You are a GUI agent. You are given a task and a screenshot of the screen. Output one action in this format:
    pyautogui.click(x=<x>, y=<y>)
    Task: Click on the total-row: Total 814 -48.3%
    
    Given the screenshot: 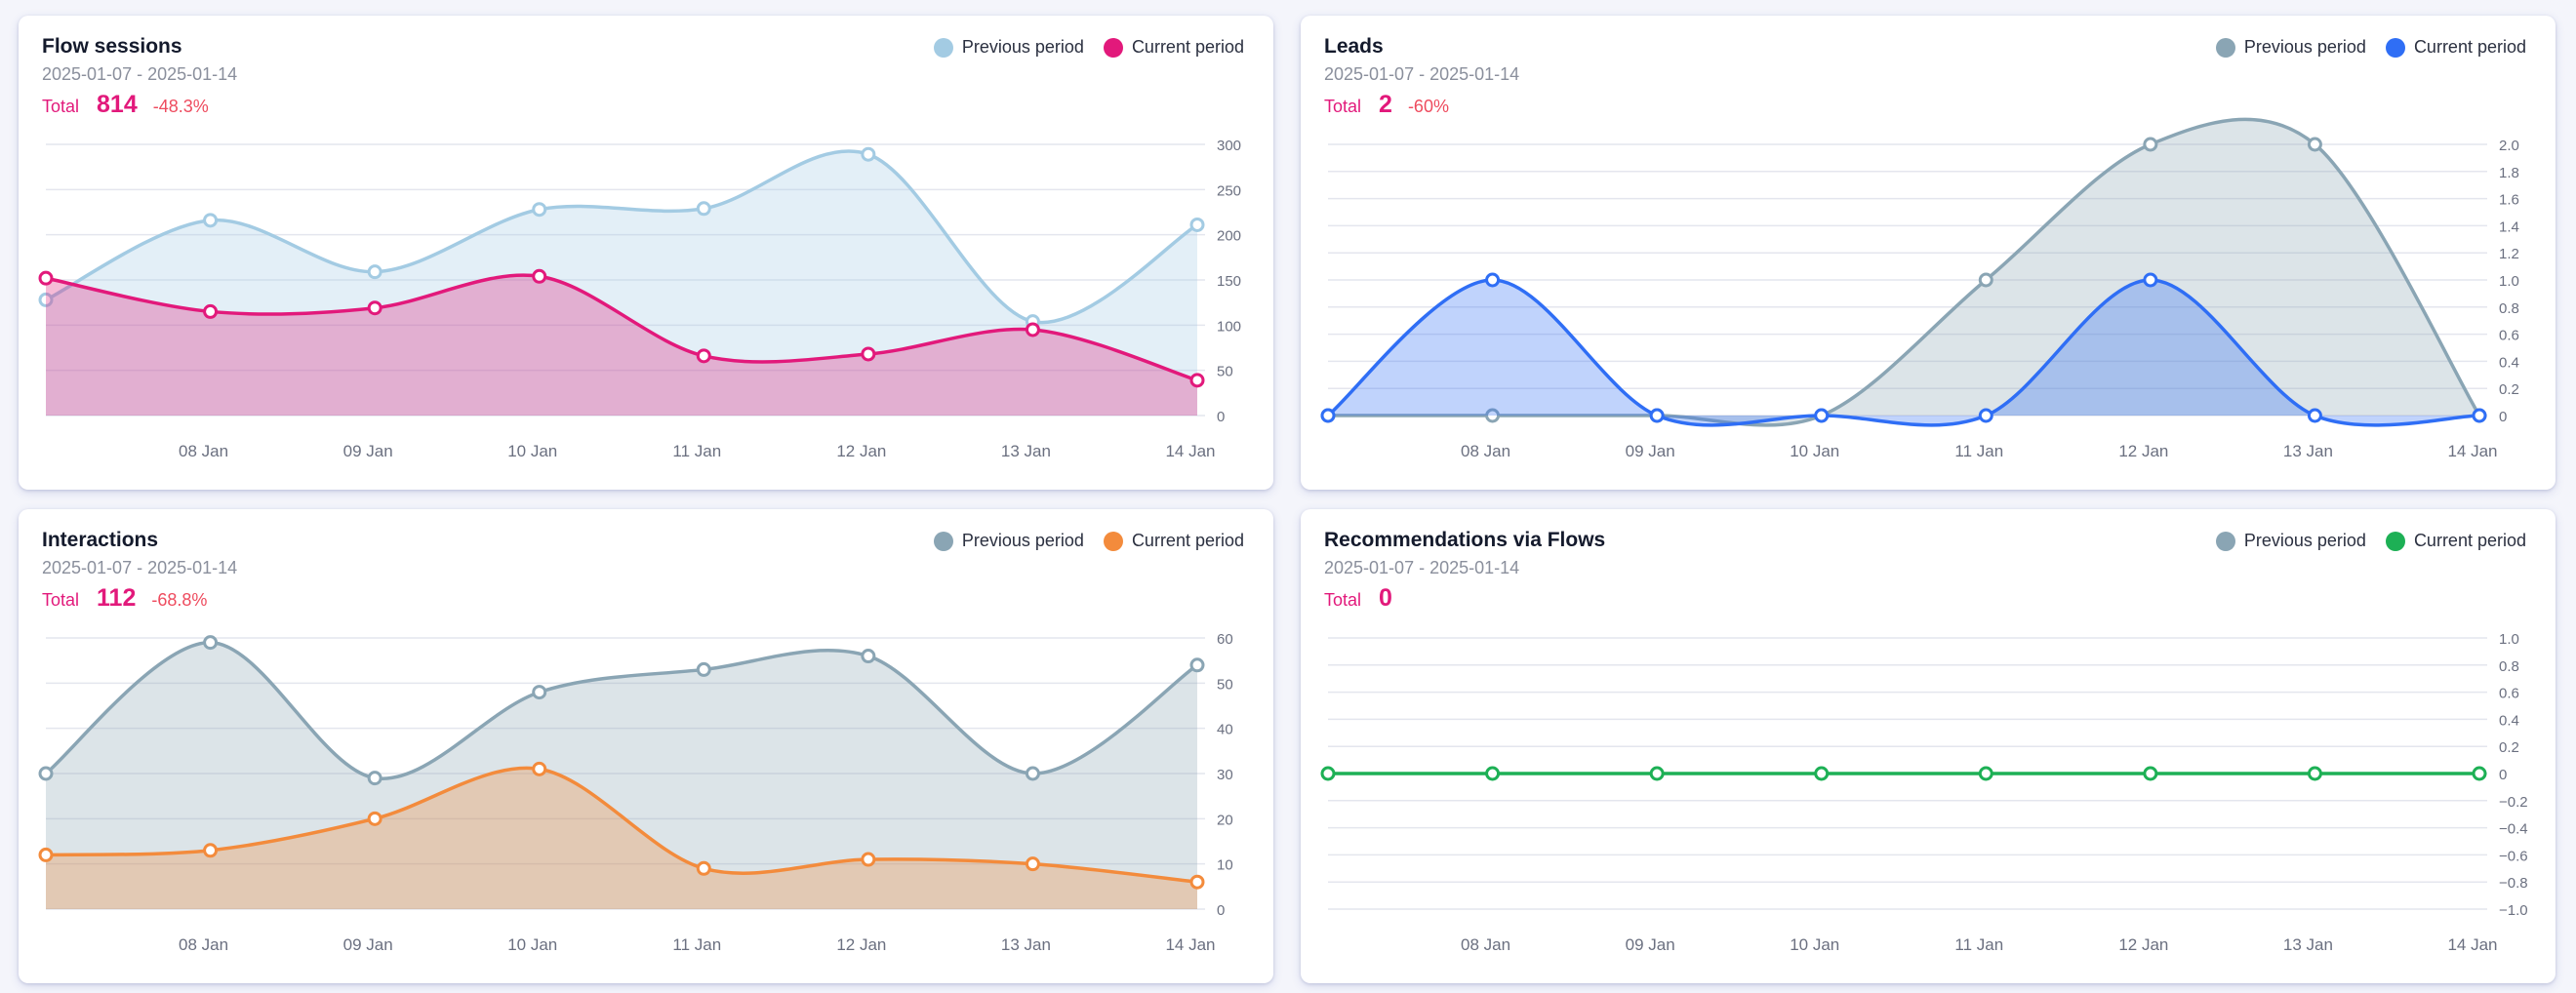 What is the action you would take?
    pyautogui.click(x=126, y=105)
    